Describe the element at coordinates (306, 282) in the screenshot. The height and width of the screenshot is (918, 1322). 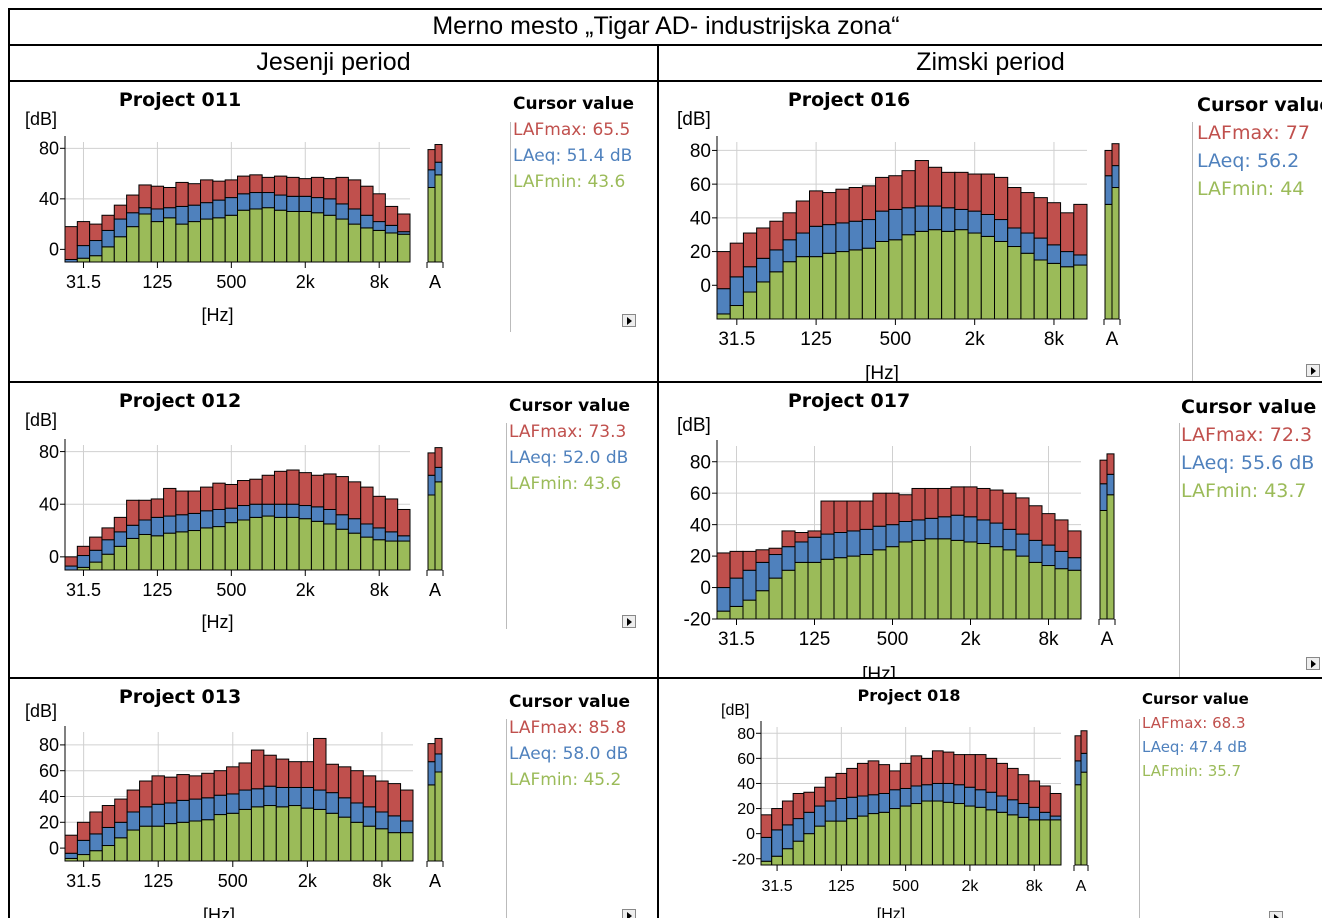
I see `x-tick-label: 2k` at that location.